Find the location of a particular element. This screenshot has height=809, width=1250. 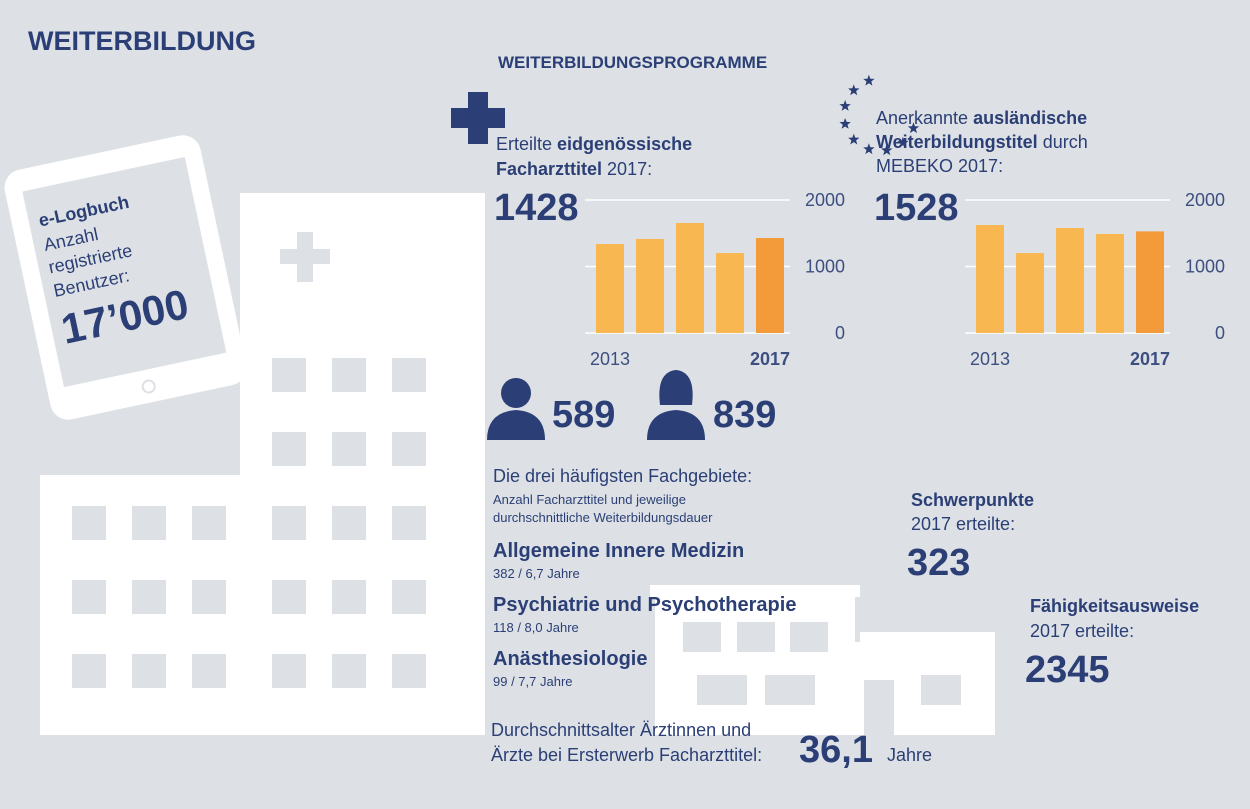

age-line: Durchschnittsalter Ärztinnen und is located at coordinates (621, 730).